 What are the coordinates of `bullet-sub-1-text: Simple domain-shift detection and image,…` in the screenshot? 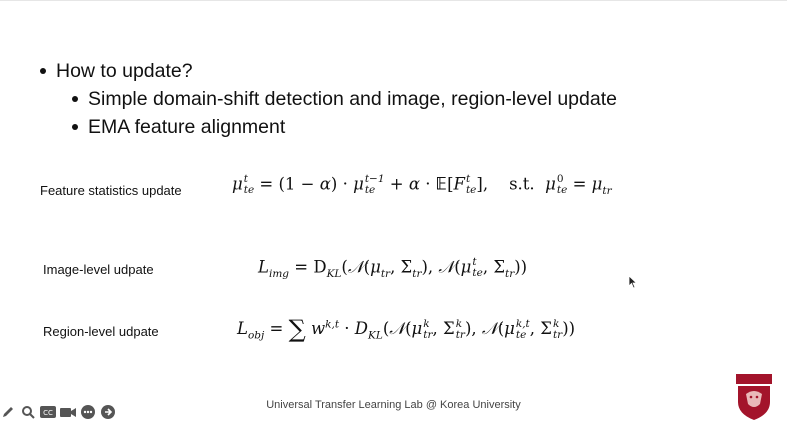 It's located at (352, 99).